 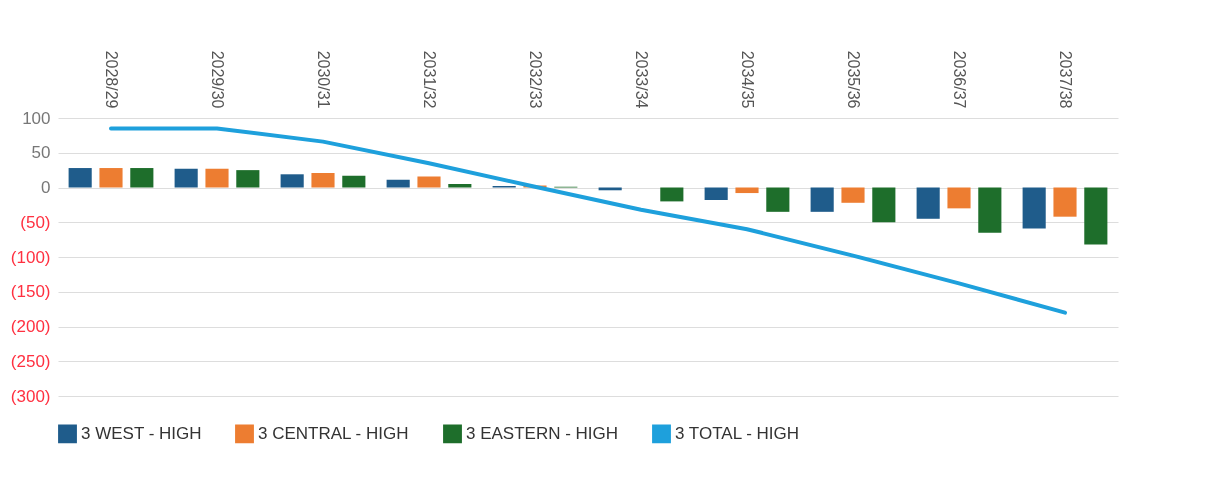 What do you see at coordinates (641, 79) in the screenshot?
I see `x-tick-label: 2033/34` at bounding box center [641, 79].